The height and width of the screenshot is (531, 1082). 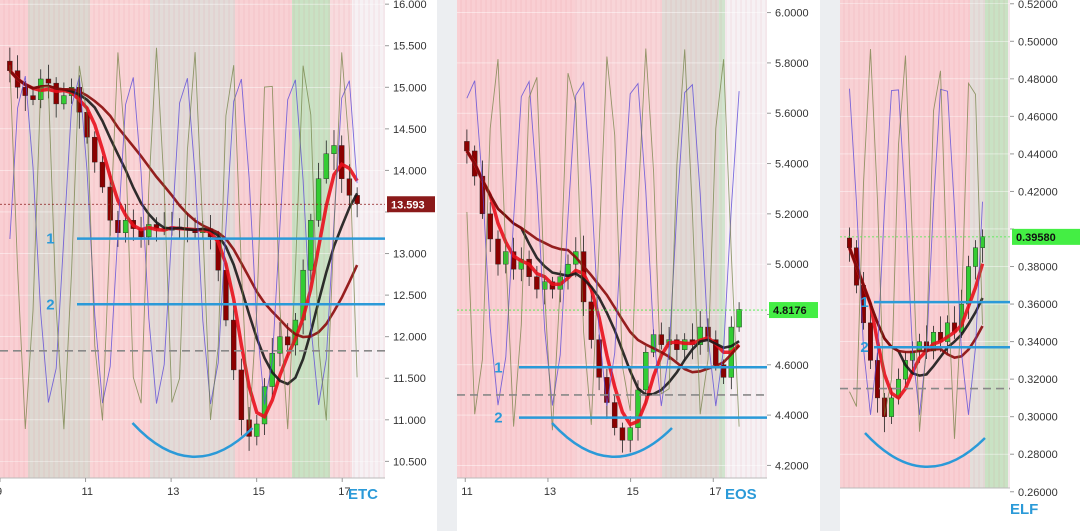 What do you see at coordinates (410, 88) in the screenshot?
I see `y-tick-label: 15.000` at bounding box center [410, 88].